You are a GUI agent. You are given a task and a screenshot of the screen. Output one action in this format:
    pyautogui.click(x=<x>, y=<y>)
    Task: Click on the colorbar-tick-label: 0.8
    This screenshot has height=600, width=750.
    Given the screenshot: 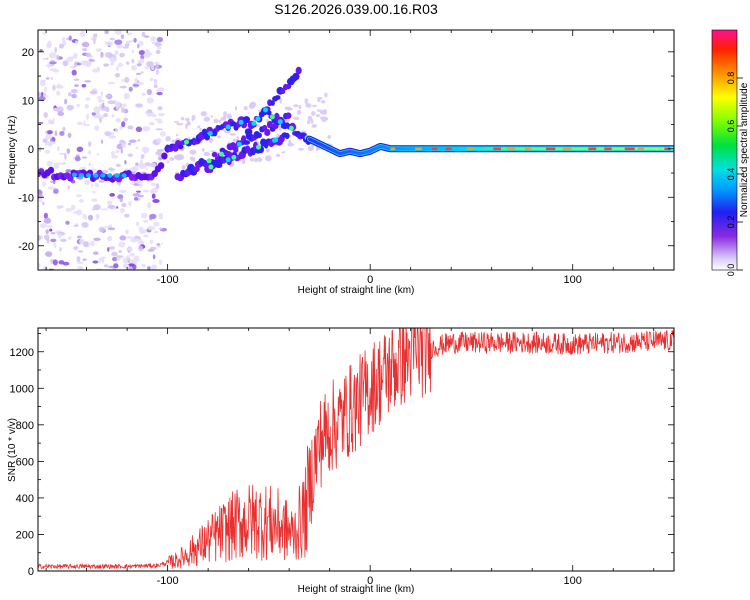 What is the action you would take?
    pyautogui.click(x=731, y=78)
    